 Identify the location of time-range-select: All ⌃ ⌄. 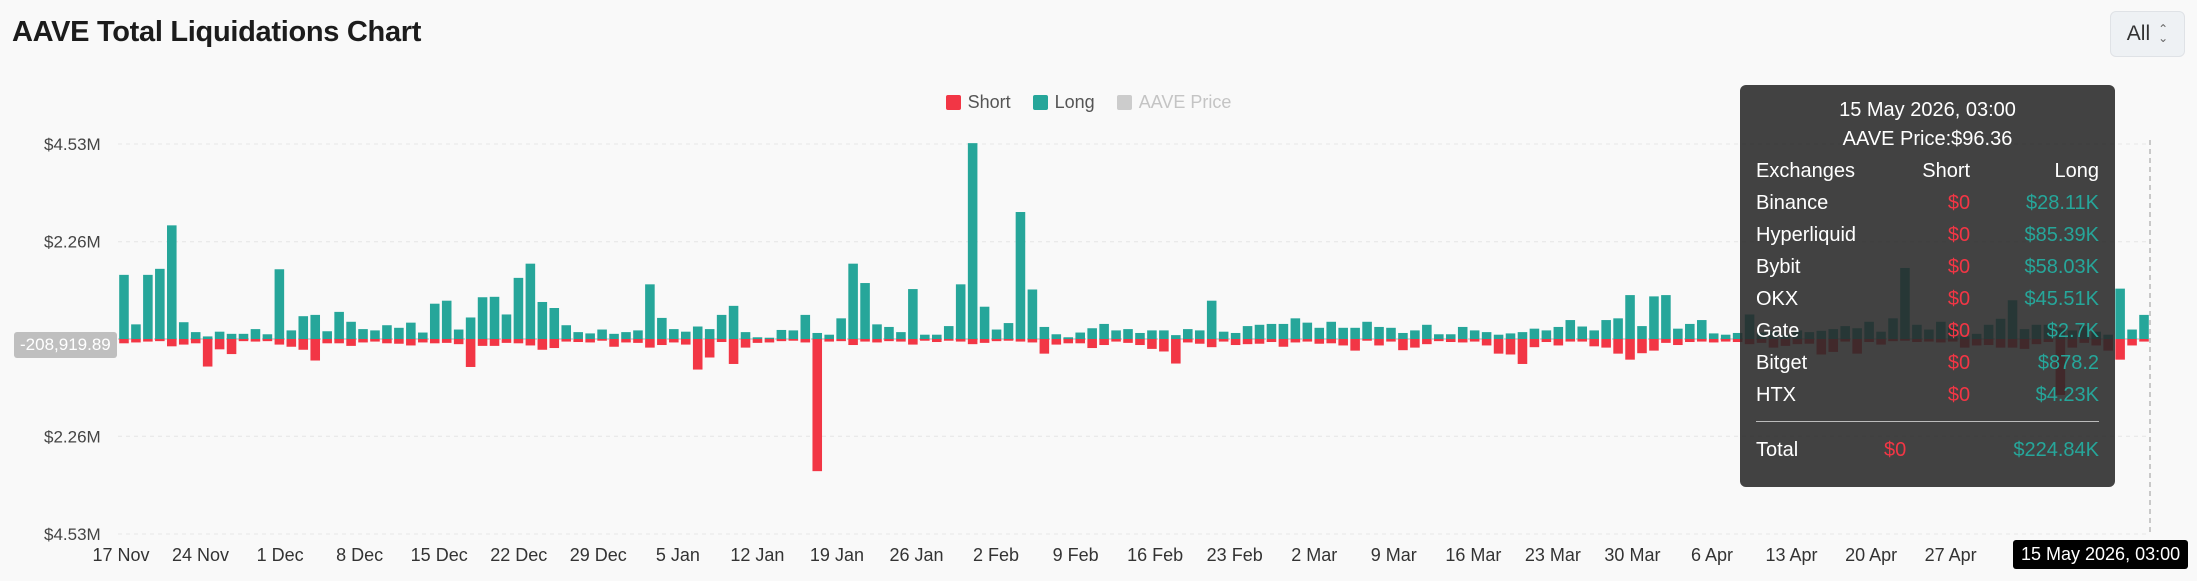
(2147, 34).